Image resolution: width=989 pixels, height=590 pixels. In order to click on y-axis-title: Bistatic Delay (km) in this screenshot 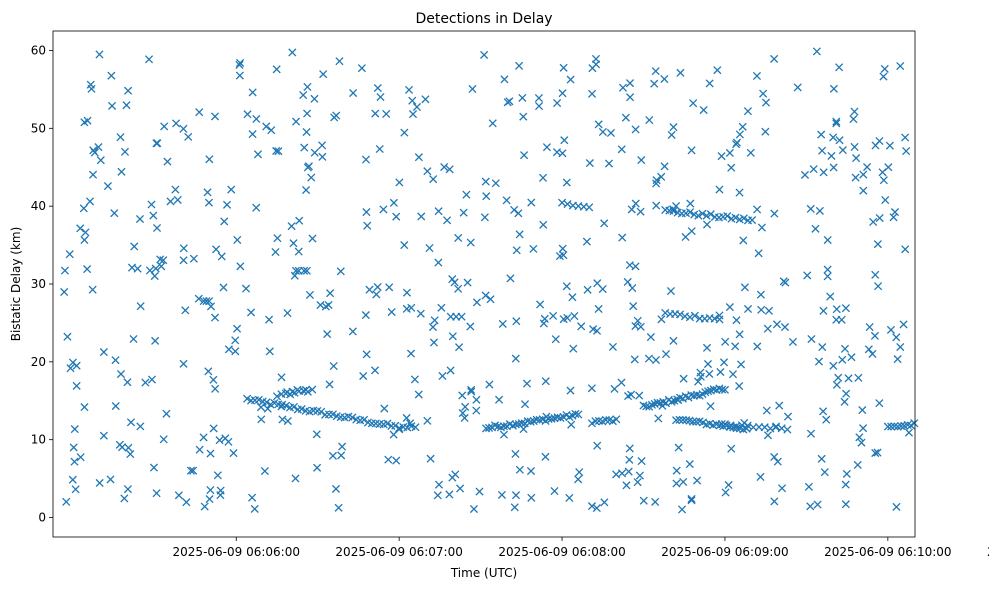, I will do `click(16, 284)`.